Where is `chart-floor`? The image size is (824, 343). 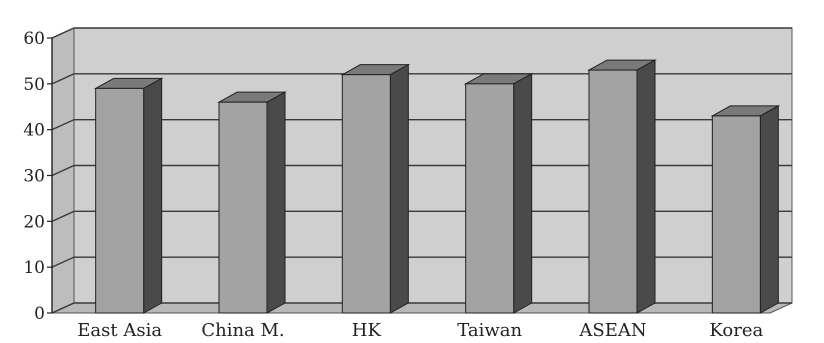
chart-floor is located at coordinates (422, 308).